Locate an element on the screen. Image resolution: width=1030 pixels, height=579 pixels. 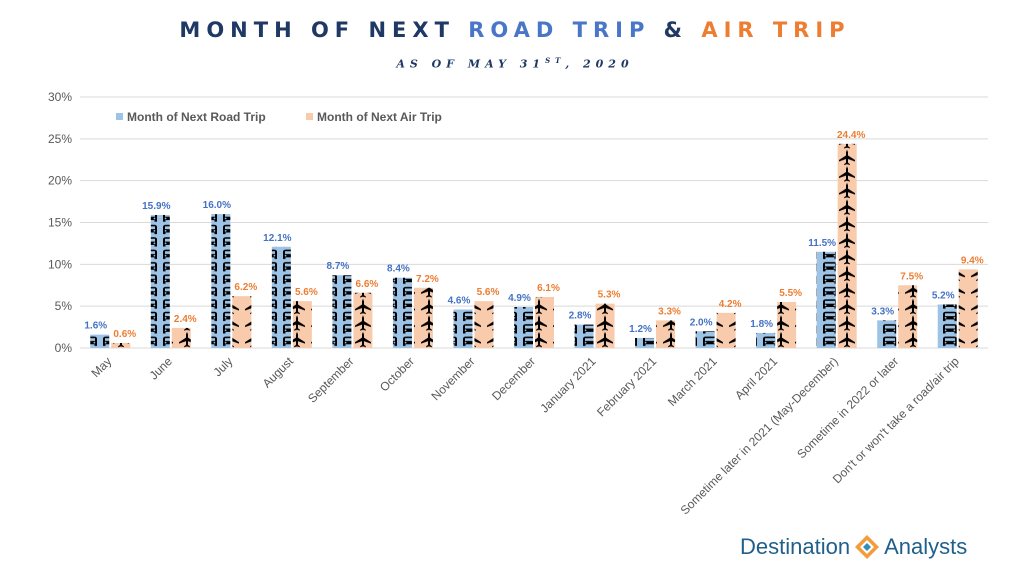
road-trip-value-label: 1.8% is located at coordinates (761, 324).